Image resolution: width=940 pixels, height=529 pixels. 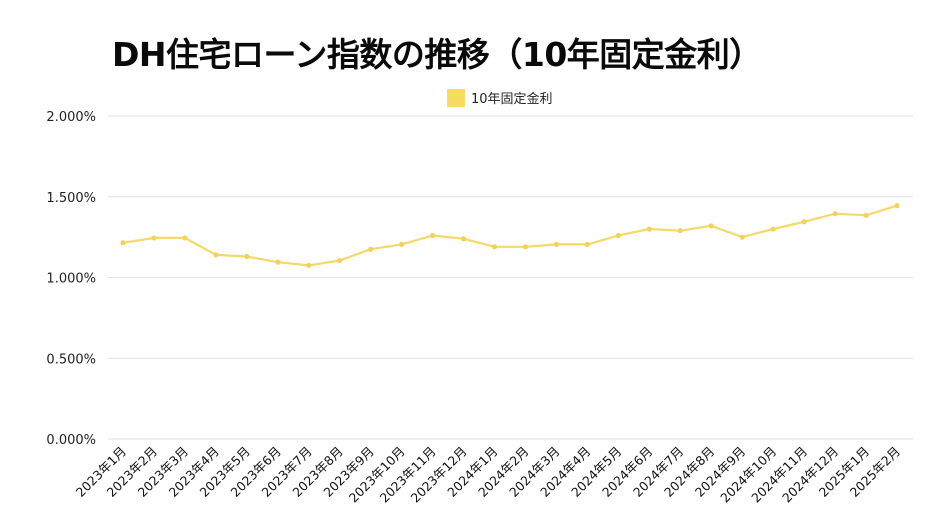 What do you see at coordinates (456, 97) in the screenshot?
I see `legend-swatch` at bounding box center [456, 97].